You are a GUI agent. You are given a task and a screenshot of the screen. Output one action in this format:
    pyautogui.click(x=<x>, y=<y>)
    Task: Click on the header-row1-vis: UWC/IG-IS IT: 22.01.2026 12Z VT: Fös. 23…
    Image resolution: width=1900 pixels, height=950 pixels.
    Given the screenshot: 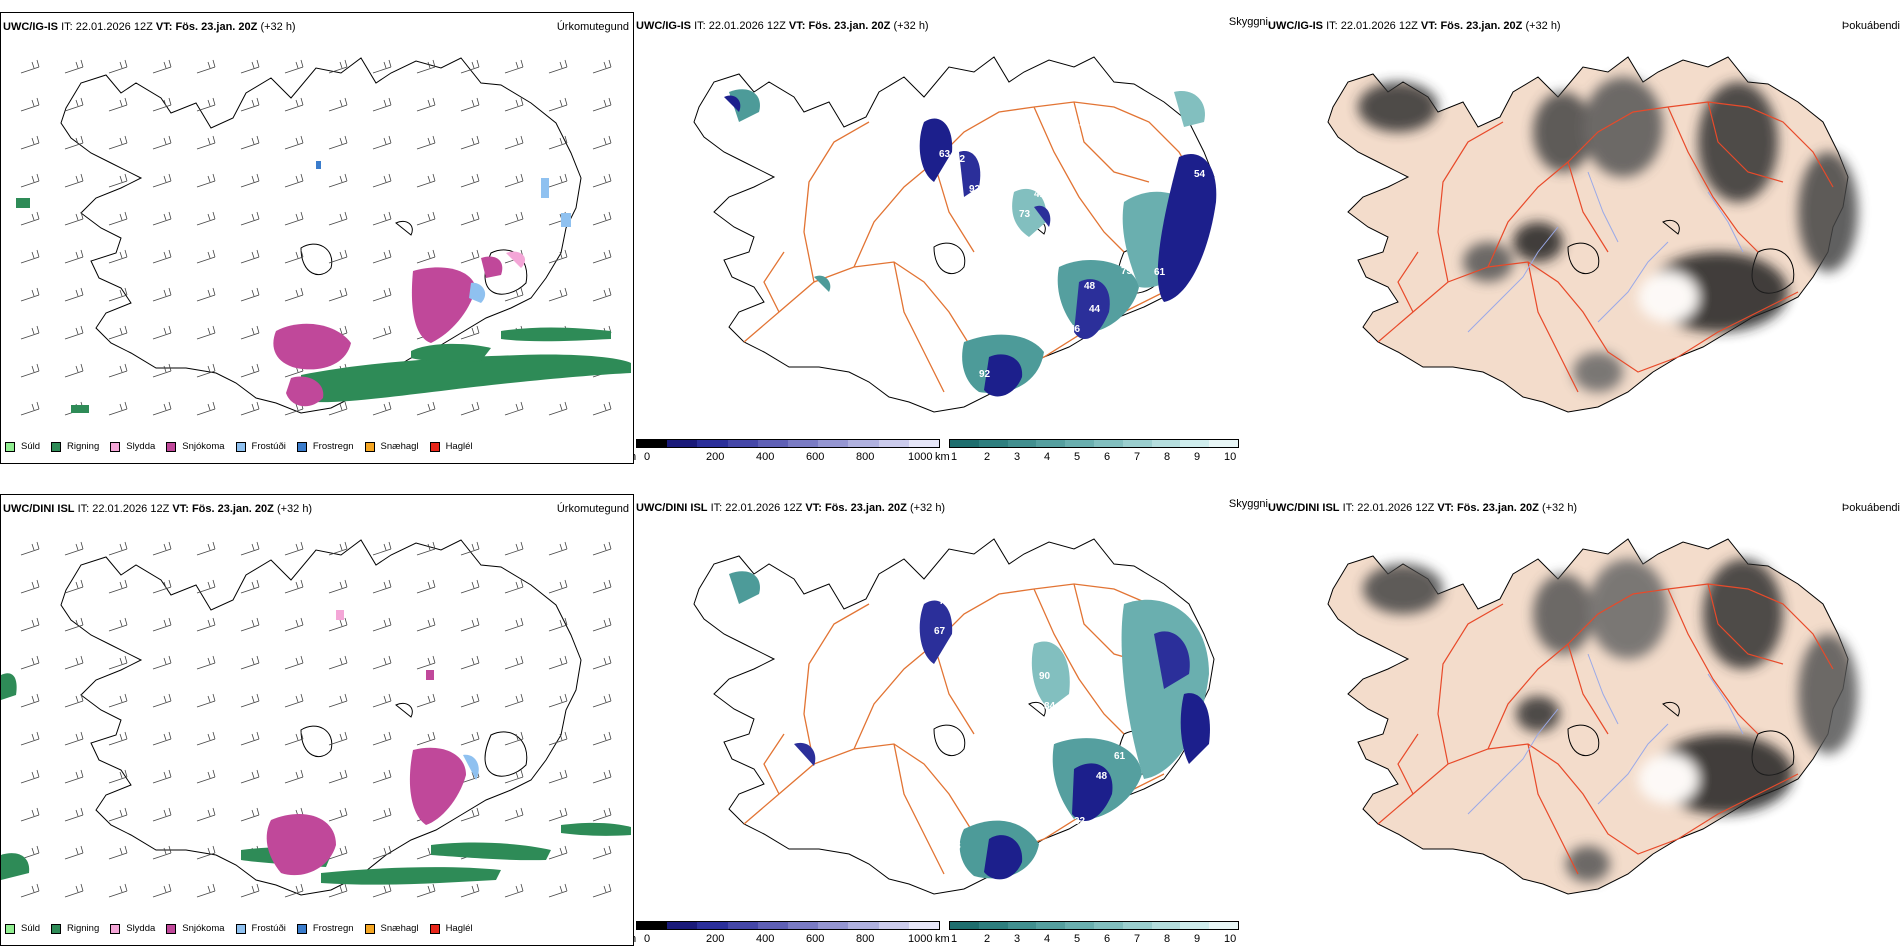 What is the action you would take?
    pyautogui.click(x=782, y=26)
    